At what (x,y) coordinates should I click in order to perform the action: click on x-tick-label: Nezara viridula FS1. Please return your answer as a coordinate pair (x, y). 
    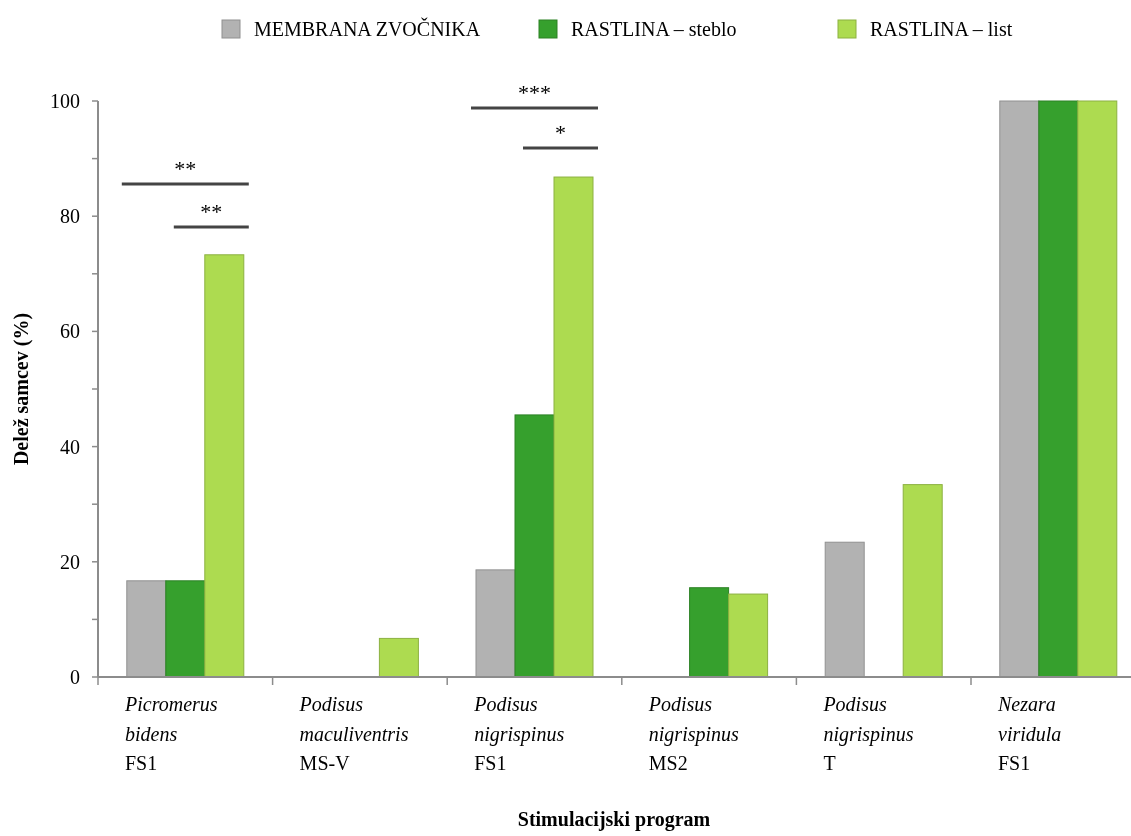
    Looking at the image, I should click on (1029, 733).